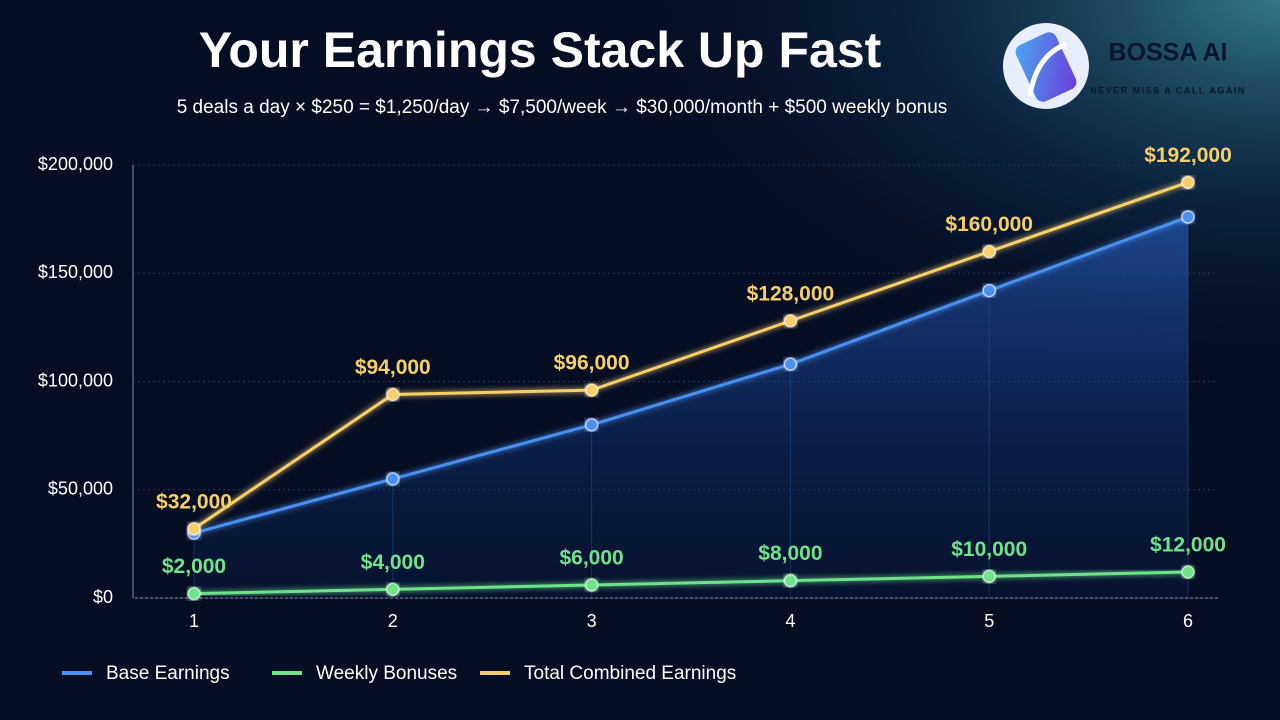  I want to click on y-tick-label: $200,000, so click(75, 164).